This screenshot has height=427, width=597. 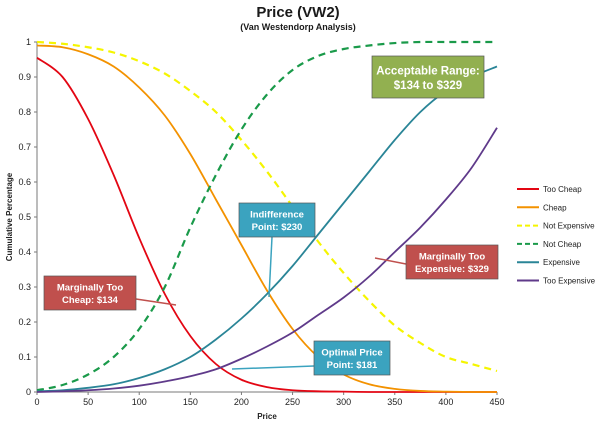 I want to click on y-tick-label: 0.5, so click(x=24, y=217).